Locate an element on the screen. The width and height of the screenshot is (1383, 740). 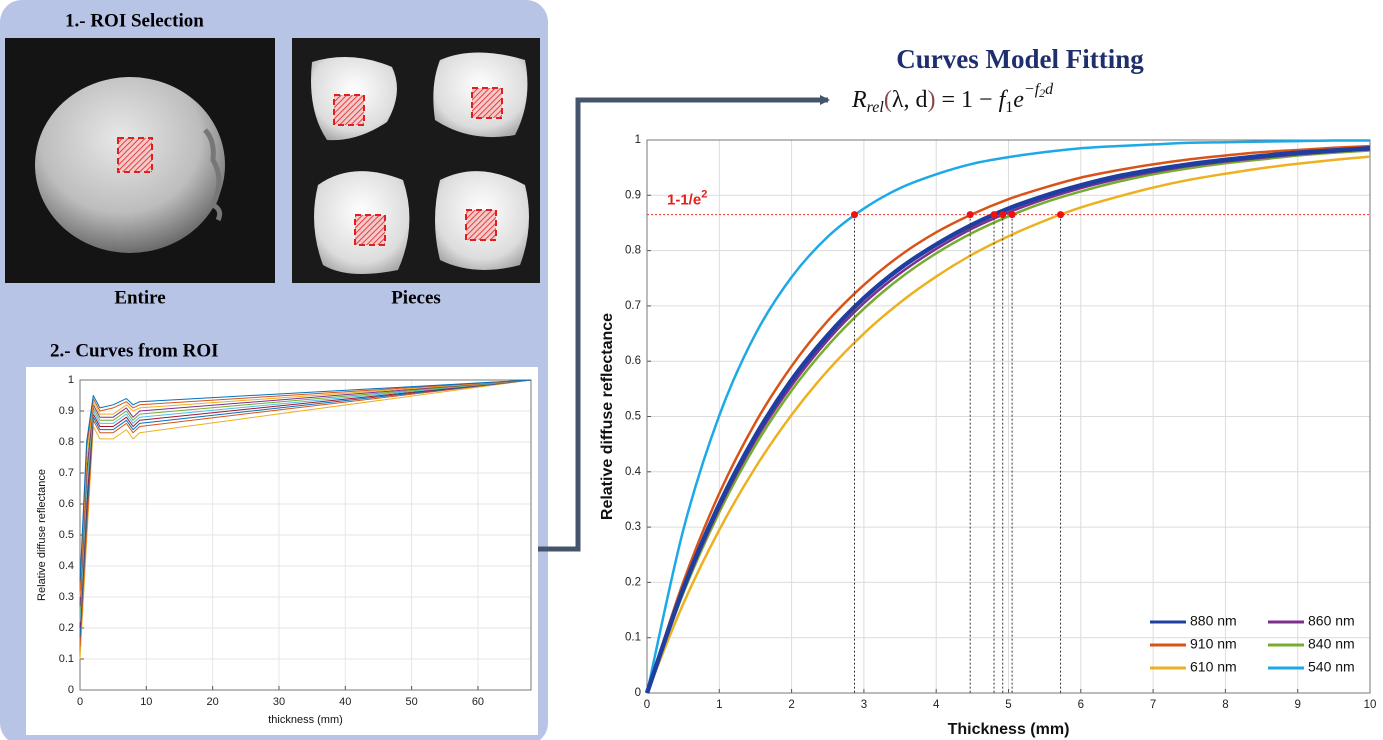
threshold-label: 1-1/e2 is located at coordinates (687, 199).